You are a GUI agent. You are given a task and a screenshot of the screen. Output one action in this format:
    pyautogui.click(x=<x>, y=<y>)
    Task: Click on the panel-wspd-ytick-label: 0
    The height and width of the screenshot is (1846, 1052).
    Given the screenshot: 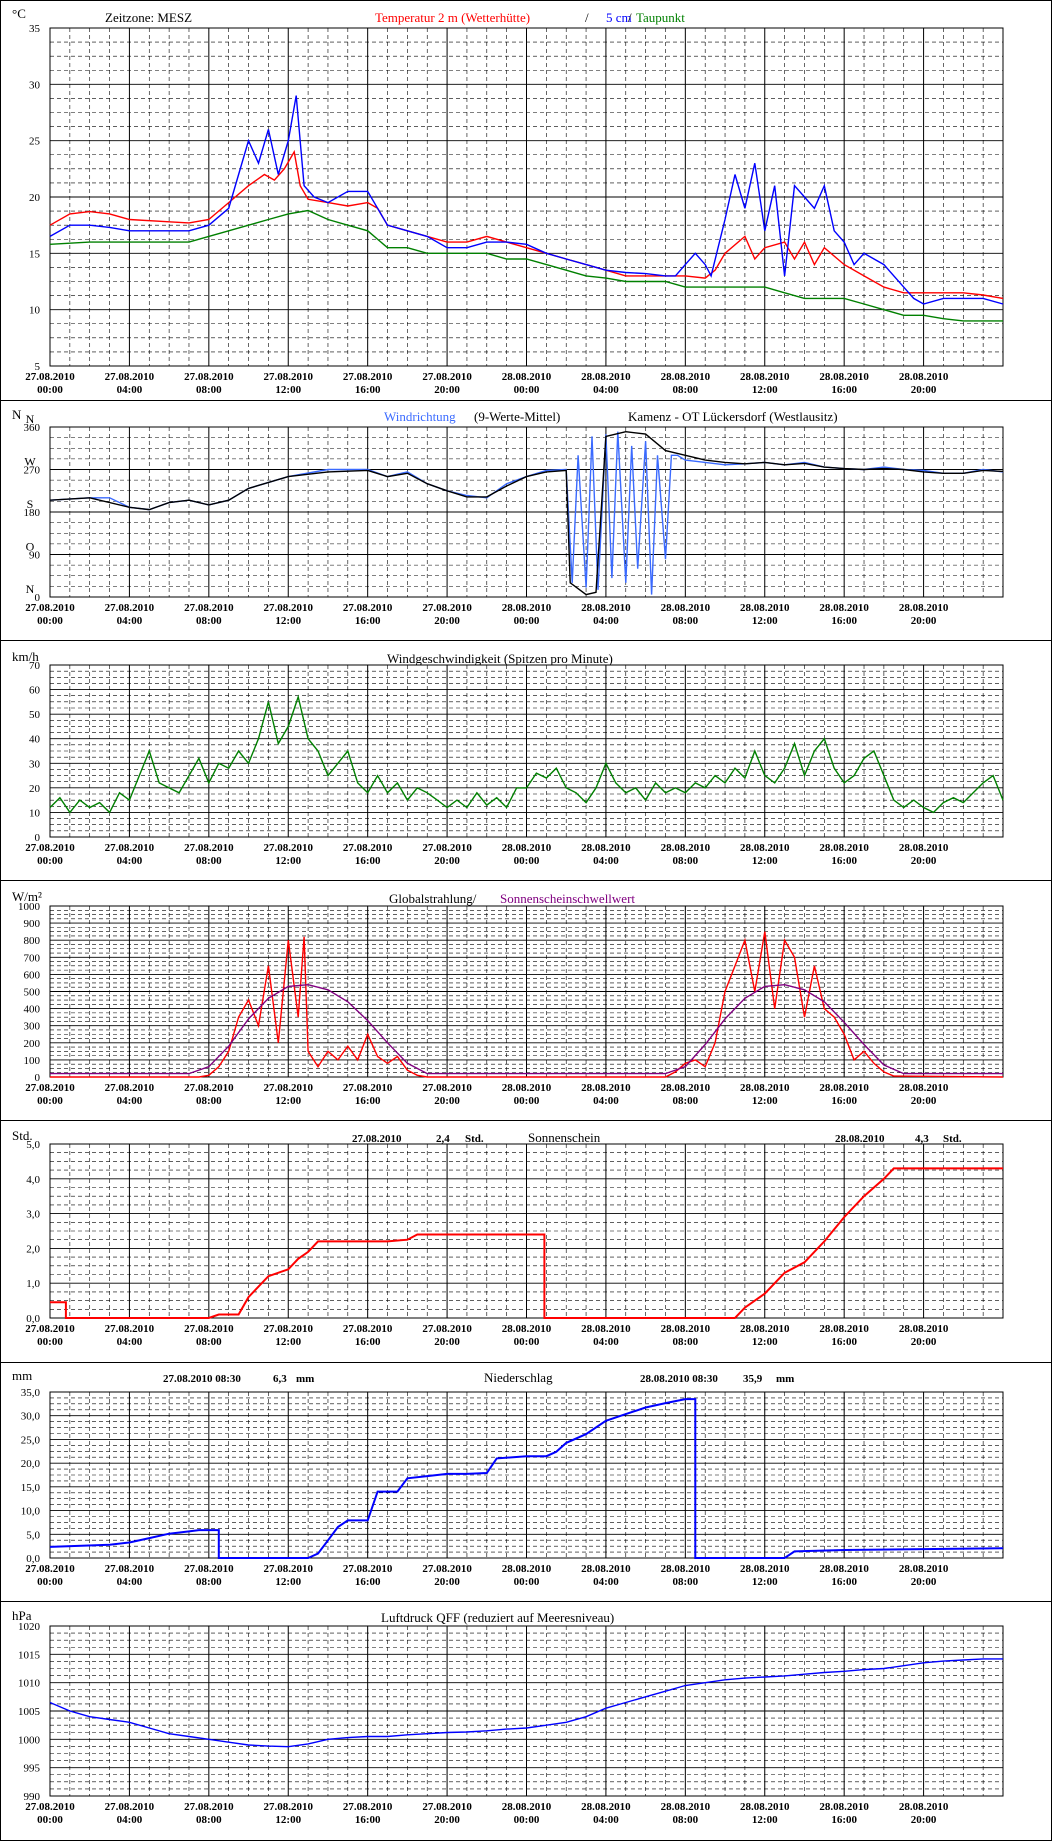 What is the action you would take?
    pyautogui.click(x=38, y=838)
    